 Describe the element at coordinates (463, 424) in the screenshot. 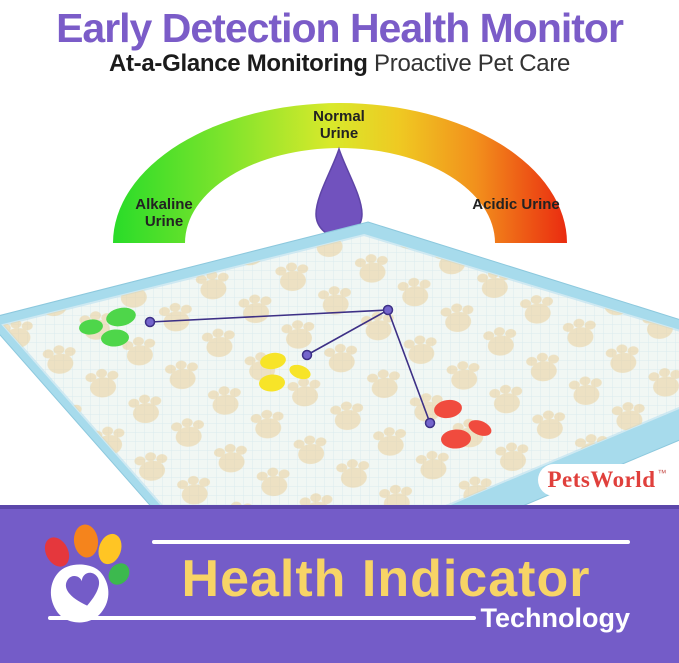

I see `acidic-paw-stain` at that location.